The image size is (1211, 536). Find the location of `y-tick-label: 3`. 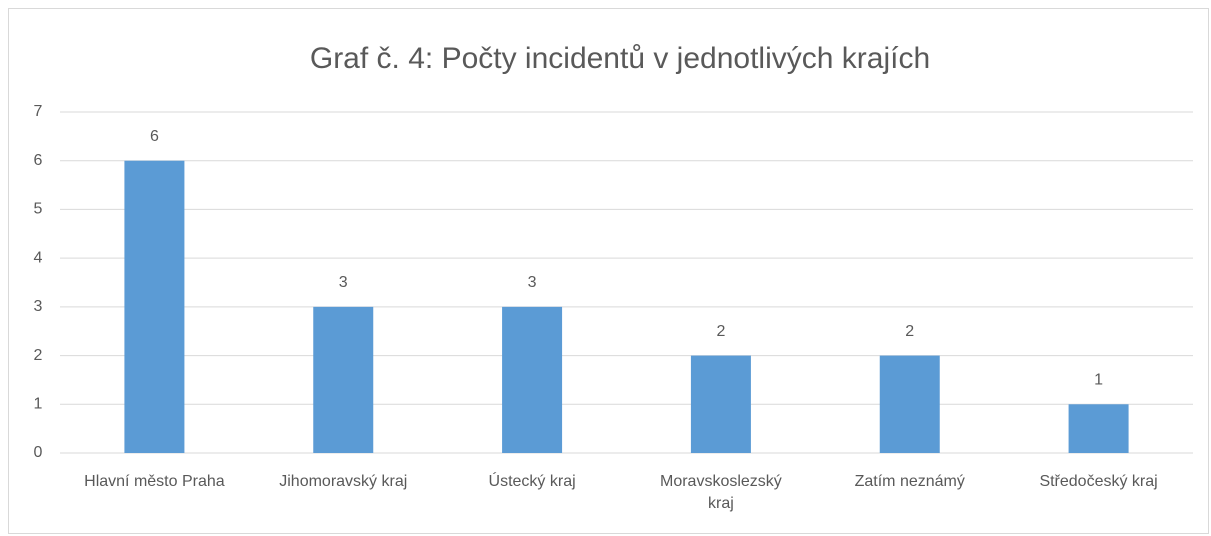

y-tick-label: 3 is located at coordinates (38, 306).